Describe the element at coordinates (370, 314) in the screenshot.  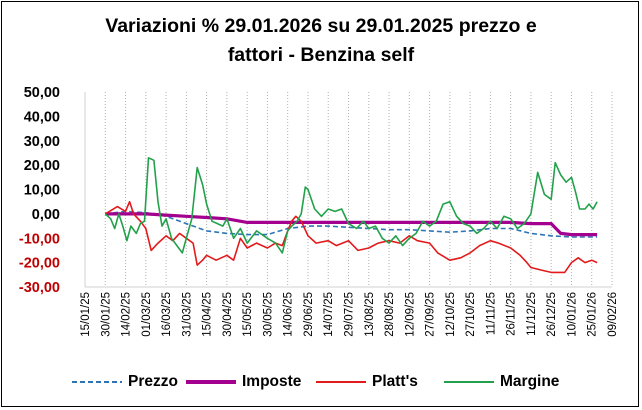
I see `x-tick-label: 13/08/25` at that location.